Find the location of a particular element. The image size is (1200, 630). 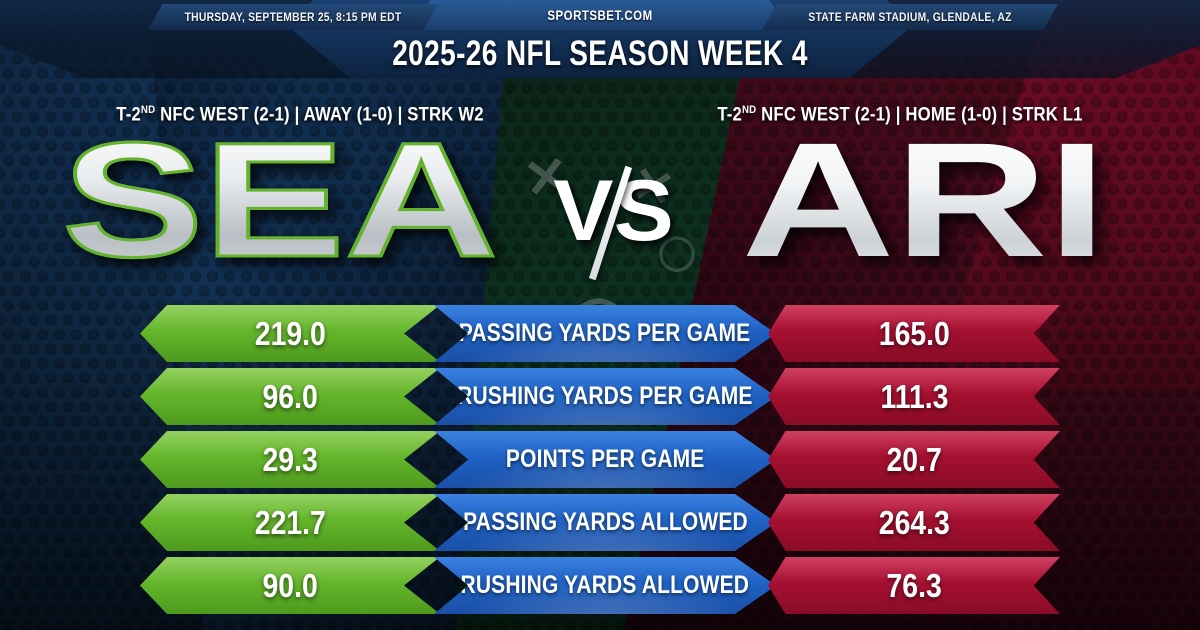

stat-label: PASSING YARDS PER GAME is located at coordinates (605, 333).